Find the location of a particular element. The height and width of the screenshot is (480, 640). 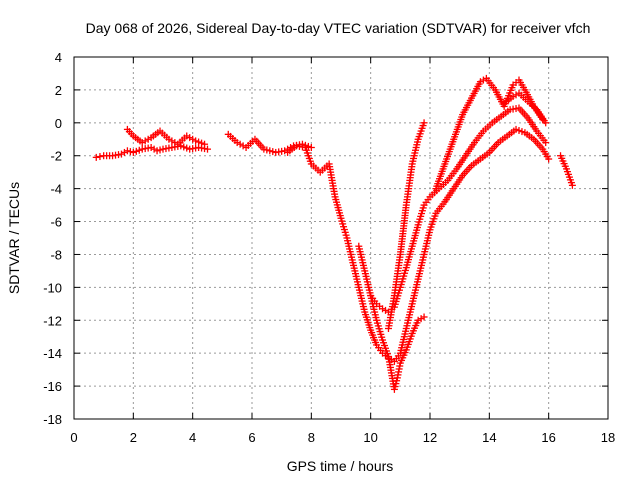

y-axis-label: SDTVAR / TECUs is located at coordinates (14, 238).